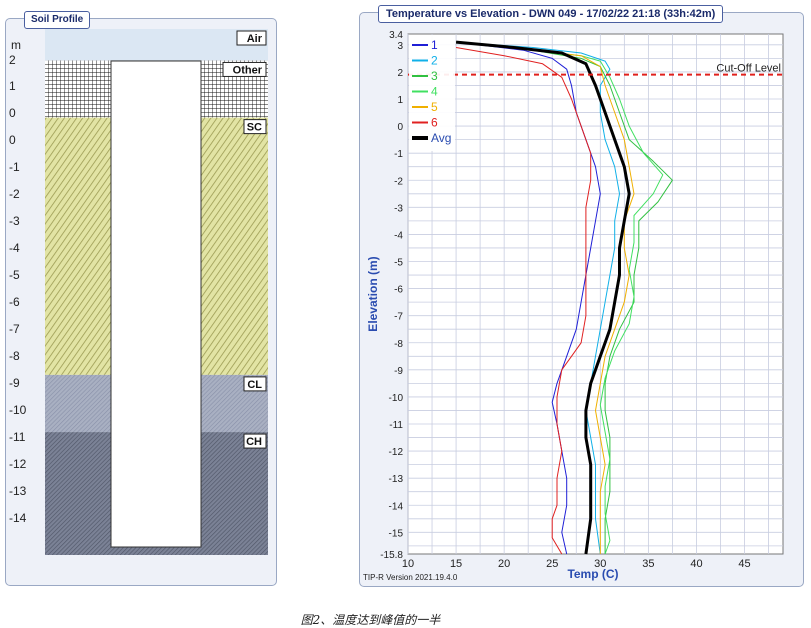 This screenshot has height=628, width=811. What do you see at coordinates (441, 138) in the screenshot?
I see `legend-label: Avg` at bounding box center [441, 138].